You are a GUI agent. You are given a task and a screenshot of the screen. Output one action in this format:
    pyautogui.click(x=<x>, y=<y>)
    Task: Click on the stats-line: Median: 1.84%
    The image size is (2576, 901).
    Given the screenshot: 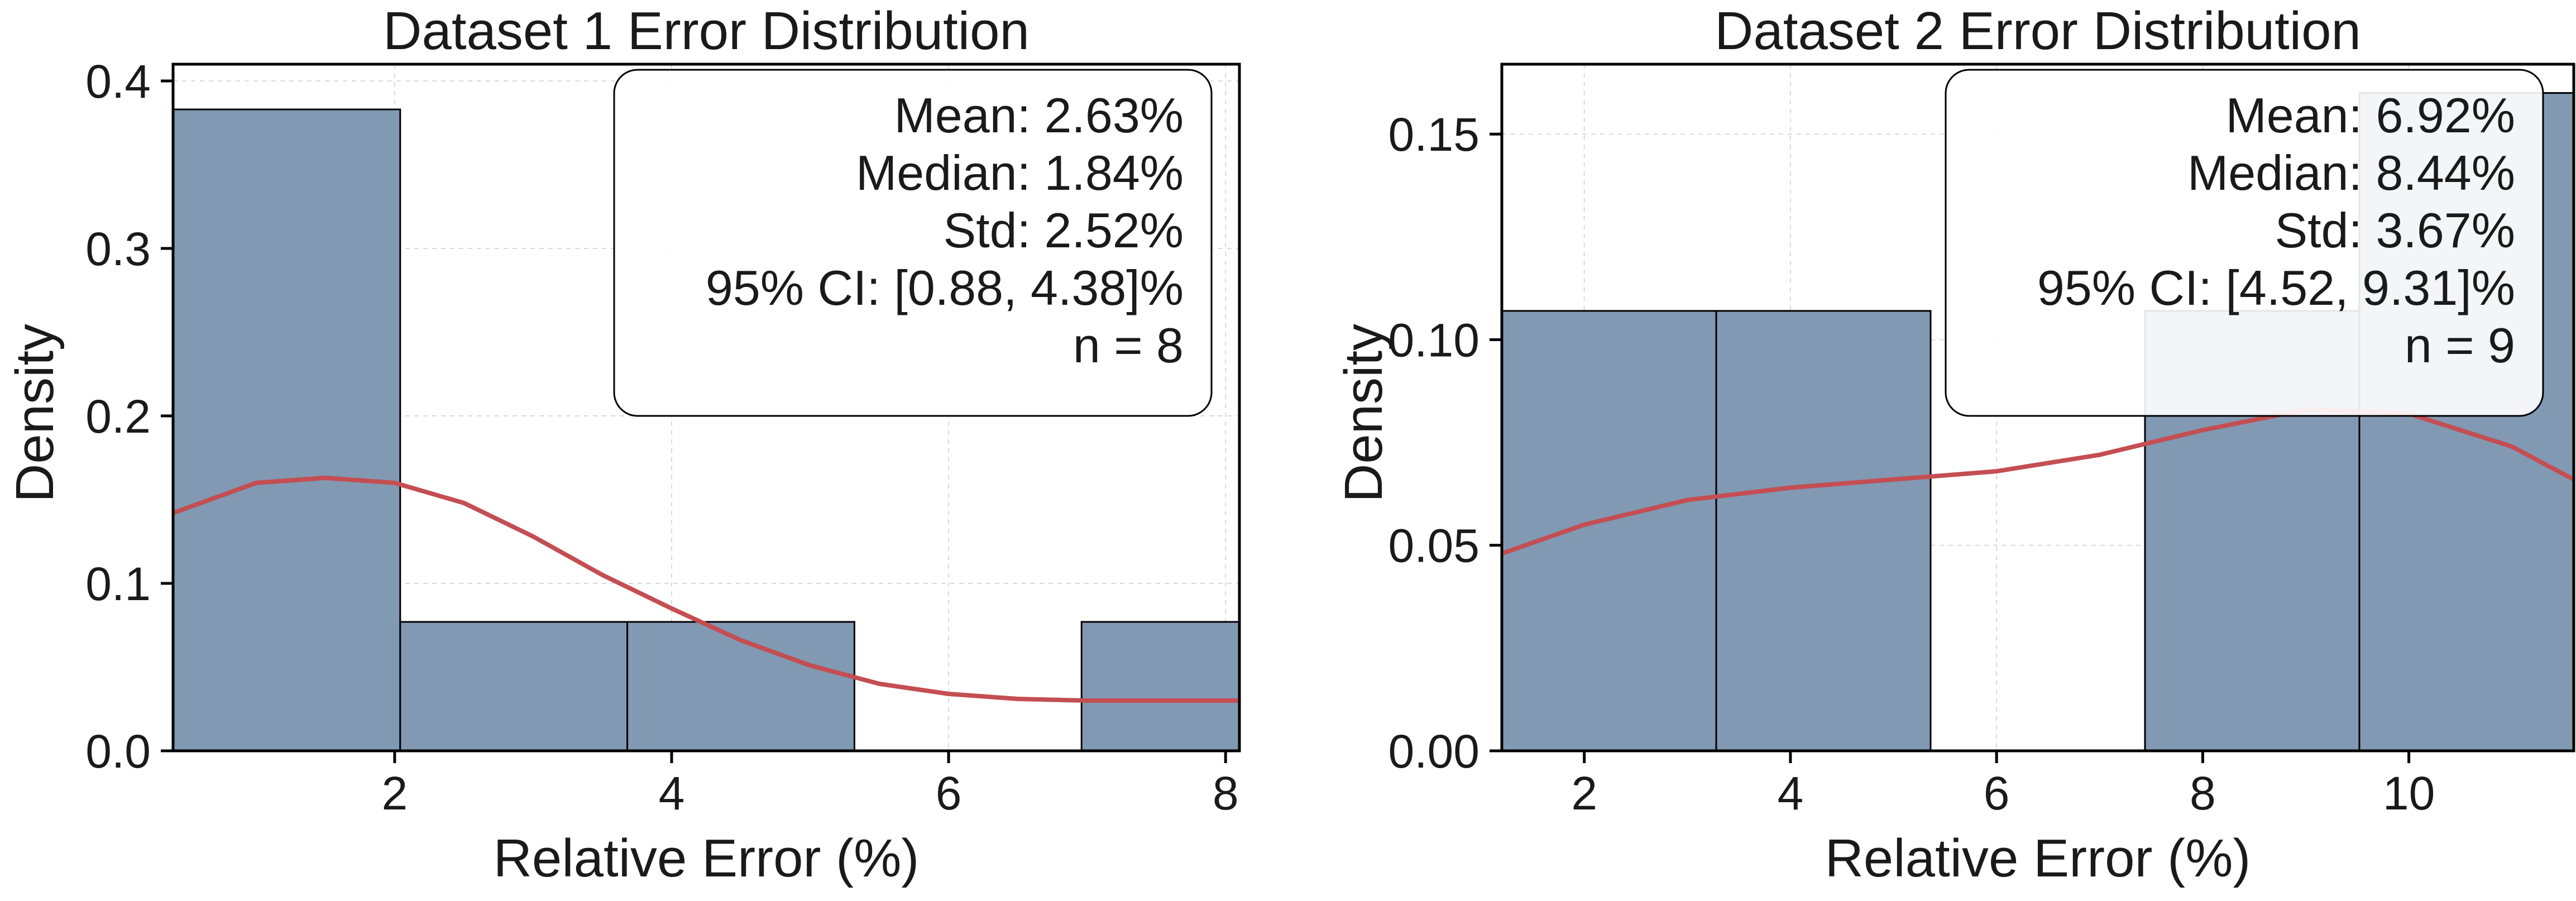 What is the action you would take?
    pyautogui.click(x=1020, y=173)
    